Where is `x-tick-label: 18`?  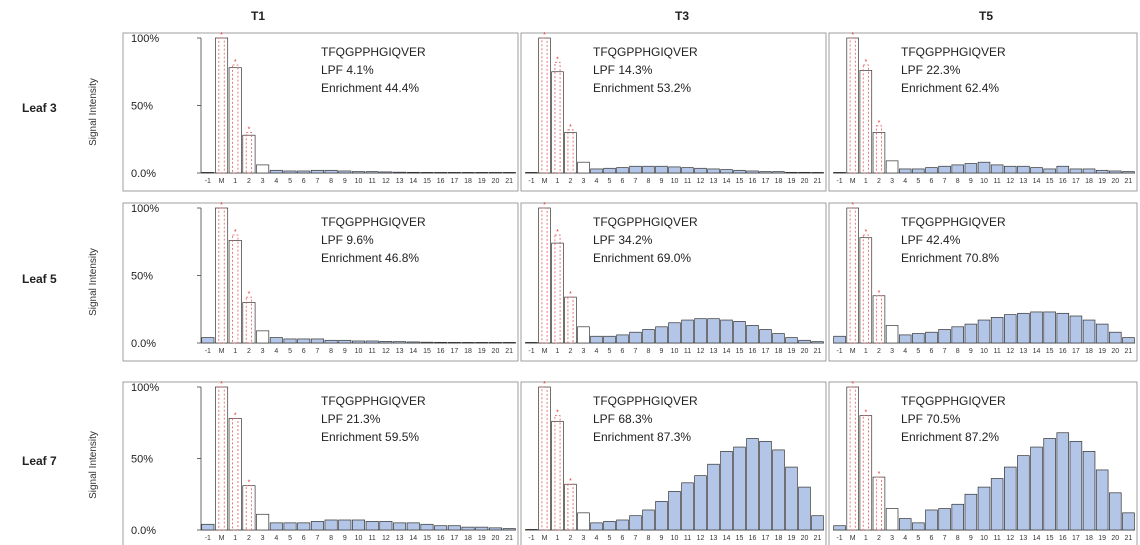 x-tick-label: 18 is located at coordinates (468, 538).